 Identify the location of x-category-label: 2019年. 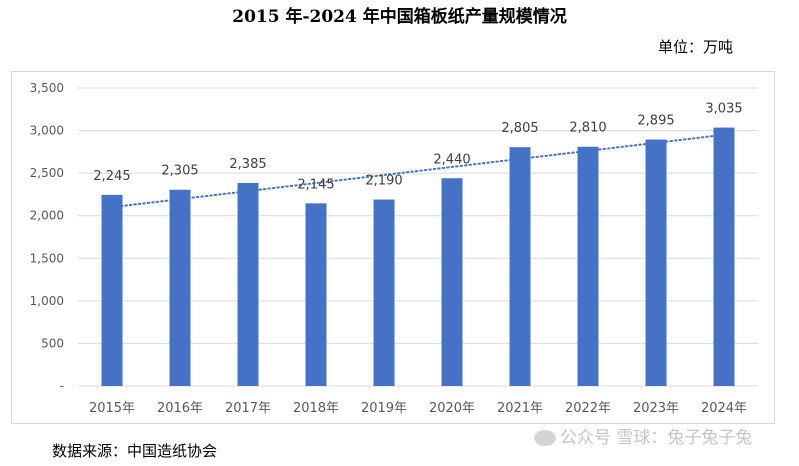
(384, 408).